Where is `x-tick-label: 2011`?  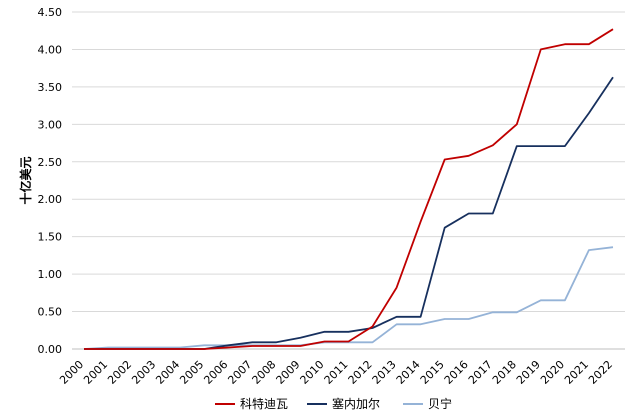
x-tick-label: 2011 is located at coordinates (336, 372).